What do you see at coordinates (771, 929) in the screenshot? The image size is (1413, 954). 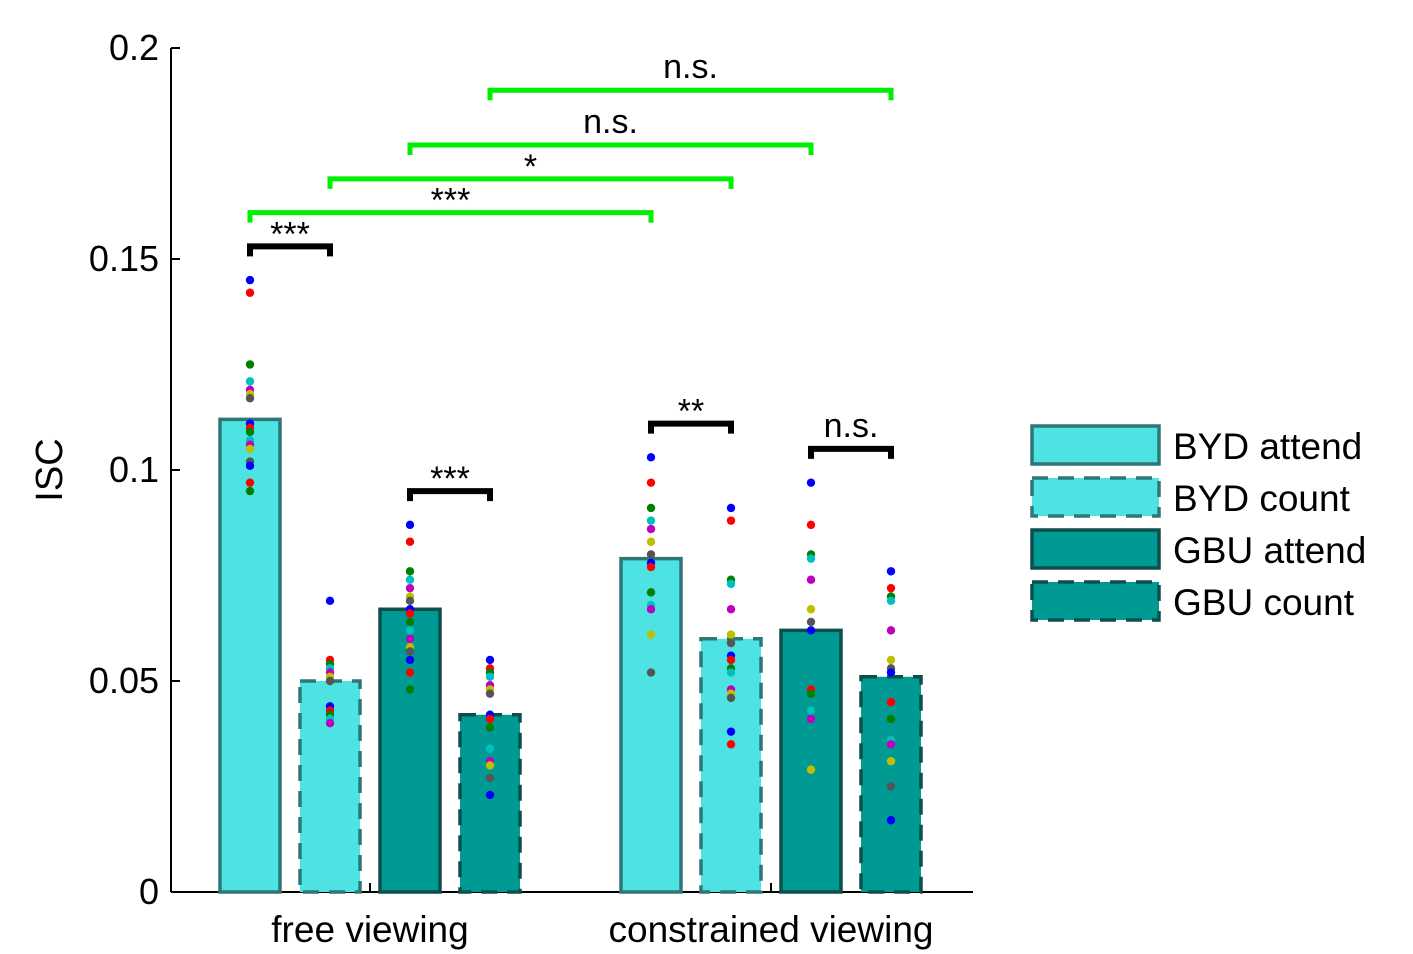 I see `x-category-label: constrained viewing` at bounding box center [771, 929].